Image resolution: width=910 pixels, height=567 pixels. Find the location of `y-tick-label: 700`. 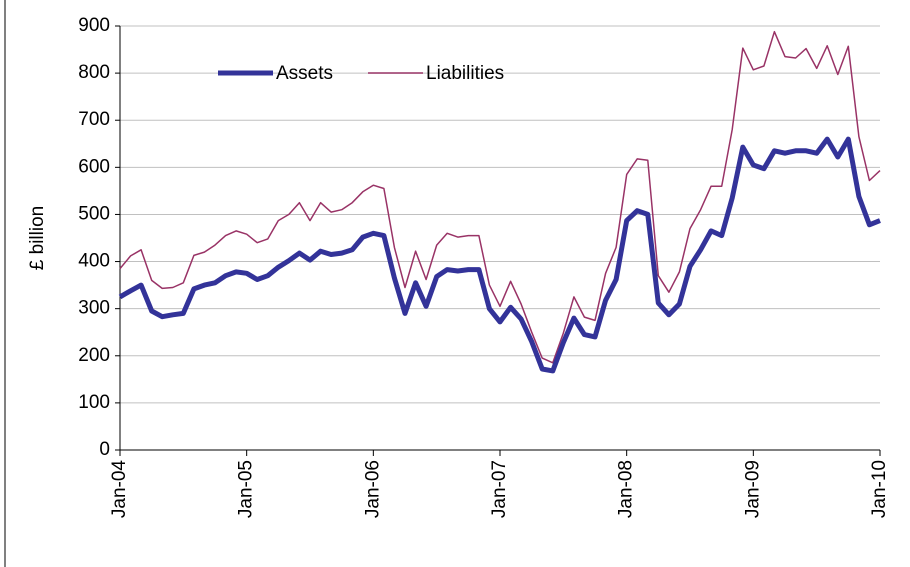

y-tick-label: 700 is located at coordinates (94, 119).